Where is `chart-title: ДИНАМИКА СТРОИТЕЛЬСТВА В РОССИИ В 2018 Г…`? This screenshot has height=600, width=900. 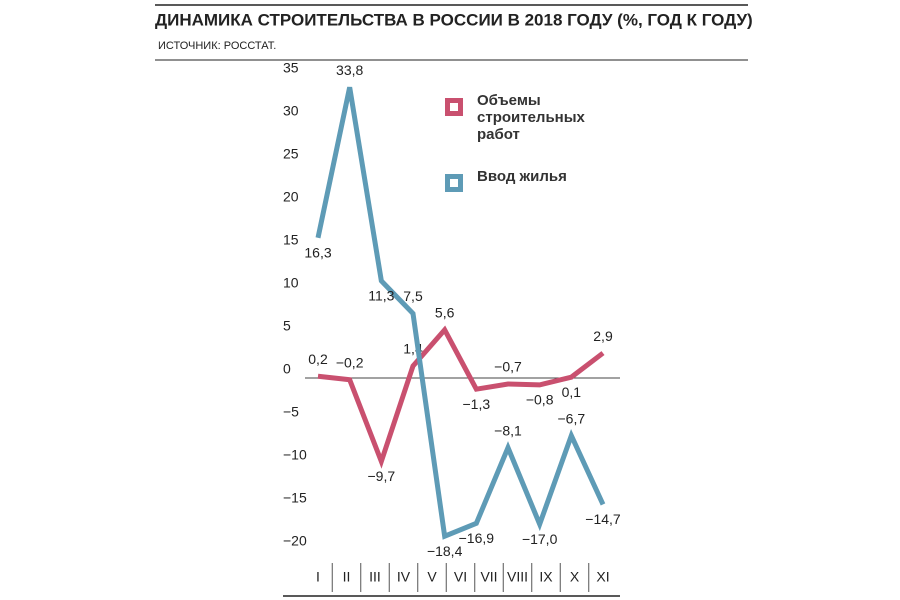 chart-title: ДИНАМИКА СТРОИТЕЛЬСТВА В РОССИИ В 2018 Г… is located at coordinates (454, 19).